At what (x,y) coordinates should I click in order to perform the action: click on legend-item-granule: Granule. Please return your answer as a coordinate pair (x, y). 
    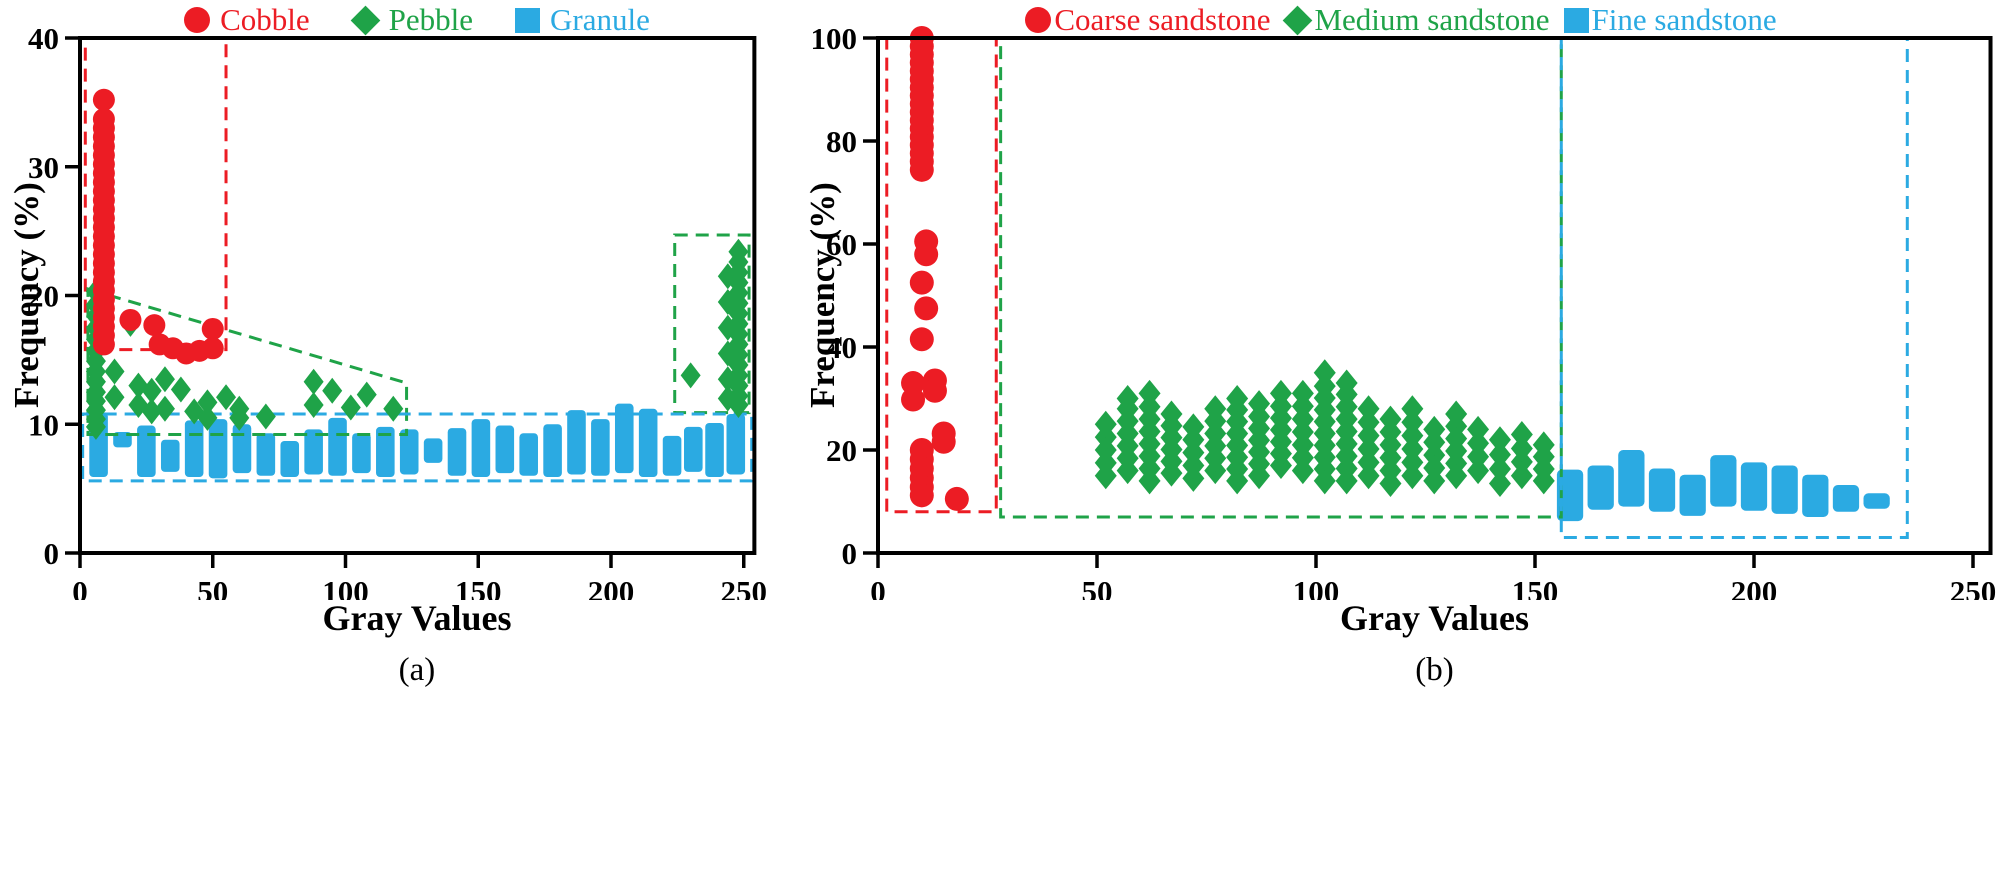
    Looking at the image, I should click on (582, 20).